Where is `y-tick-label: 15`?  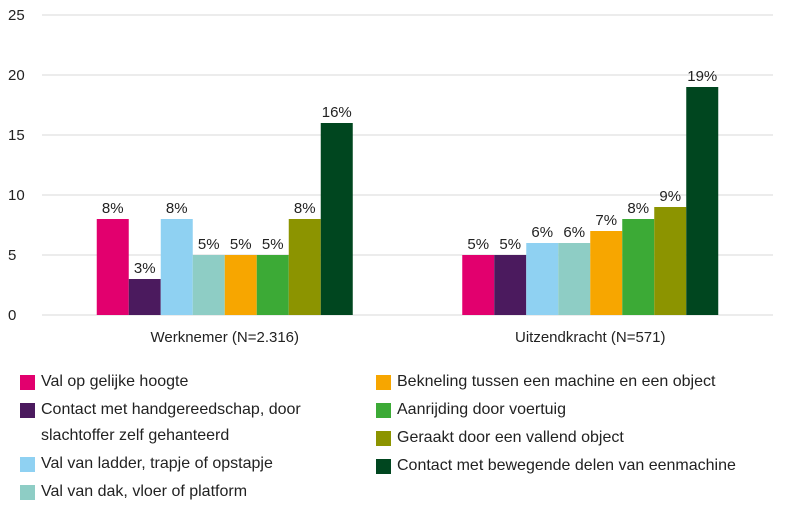 y-tick-label: 15 is located at coordinates (16, 135).